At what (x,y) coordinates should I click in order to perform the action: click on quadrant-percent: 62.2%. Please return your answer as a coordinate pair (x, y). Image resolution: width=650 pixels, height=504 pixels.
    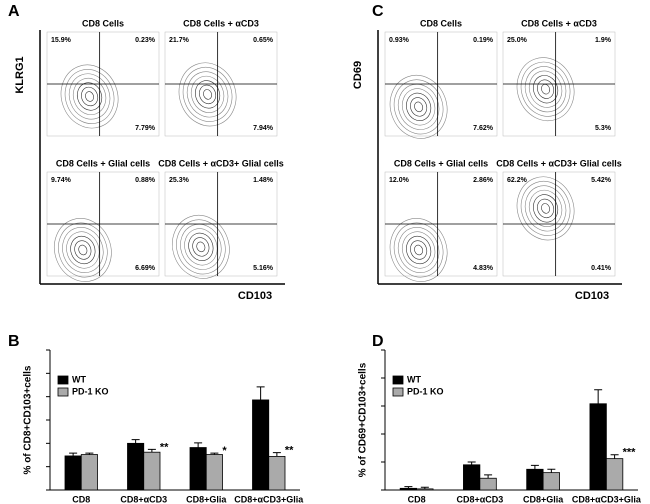
    Looking at the image, I should click on (517, 180).